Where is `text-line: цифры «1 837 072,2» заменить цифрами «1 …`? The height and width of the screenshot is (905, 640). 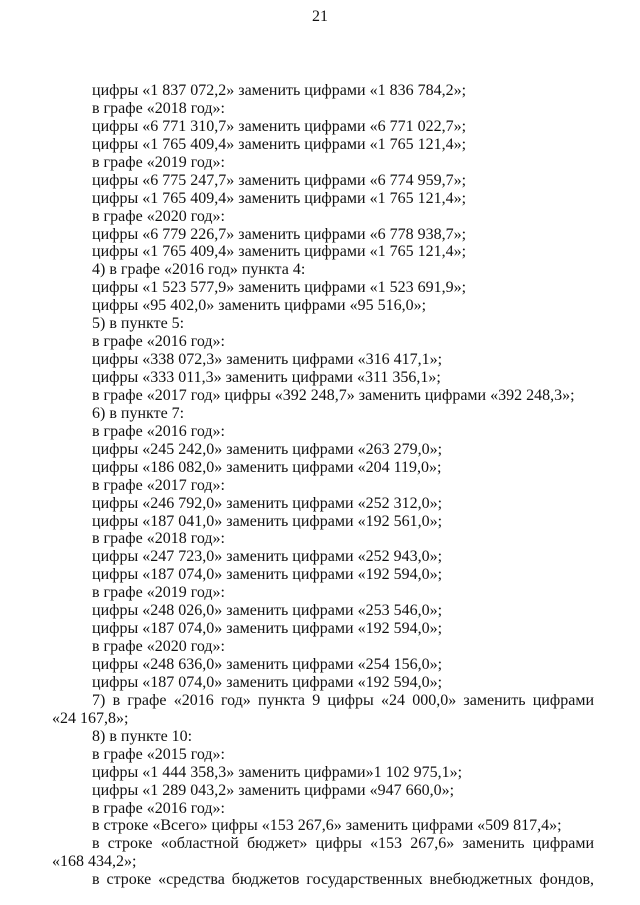
text-line: цифры «1 837 072,2» заменить цифрами «1 … is located at coordinates (279, 90).